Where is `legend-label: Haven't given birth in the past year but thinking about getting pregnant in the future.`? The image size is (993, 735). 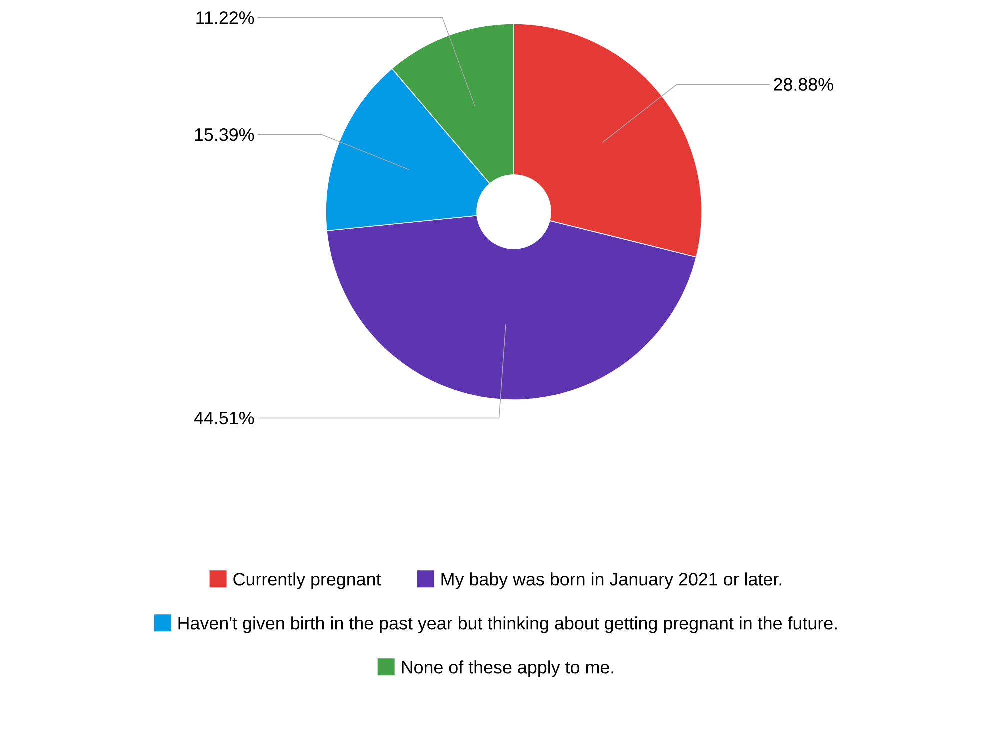 legend-label: Haven't given birth in the past year but thinking about getting pregnant in the future. is located at coordinates (507, 625).